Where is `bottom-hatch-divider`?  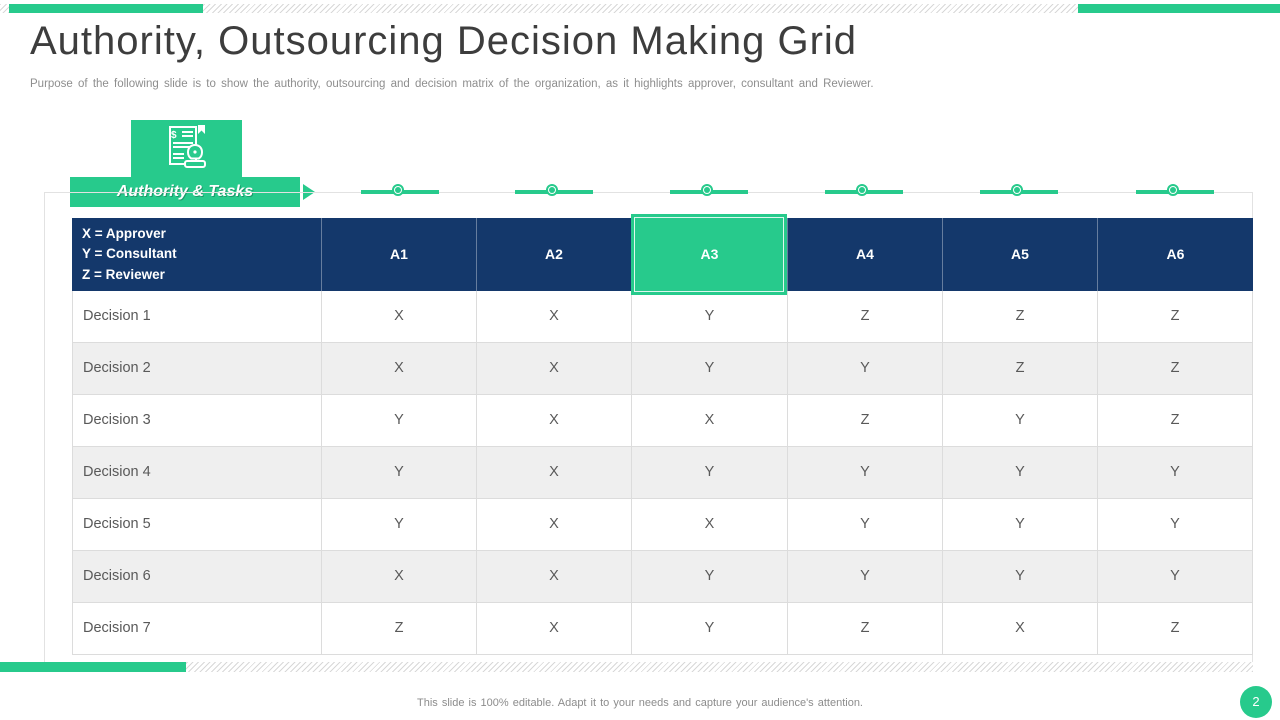 bottom-hatch-divider is located at coordinates (626, 667).